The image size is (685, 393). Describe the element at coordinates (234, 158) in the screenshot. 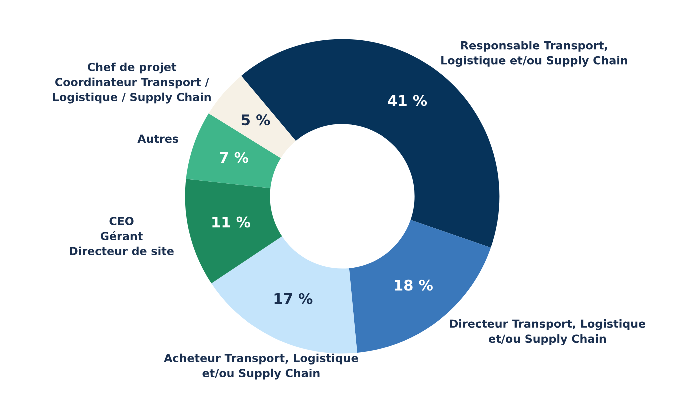

I see `data-label: 7 %` at that location.